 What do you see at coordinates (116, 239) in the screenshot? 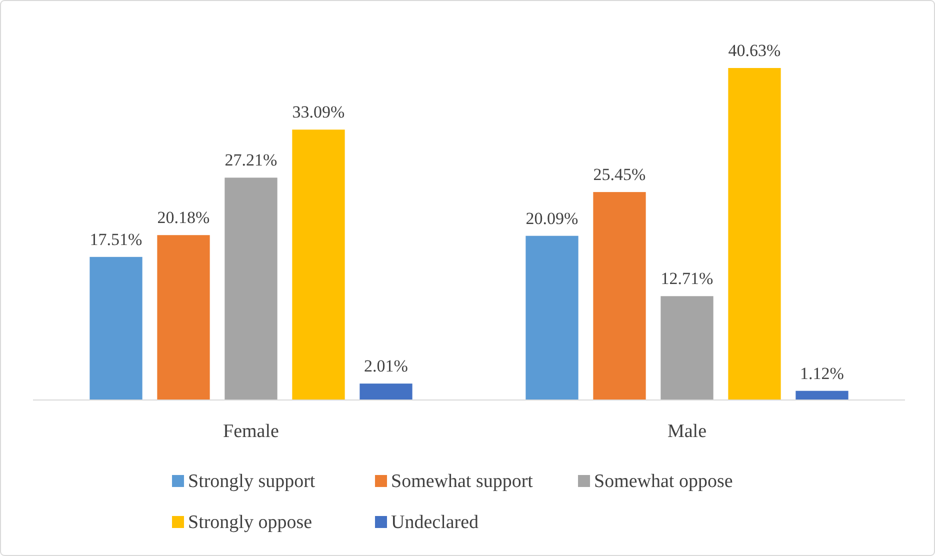
I see `data-label: 17.51%` at bounding box center [116, 239].